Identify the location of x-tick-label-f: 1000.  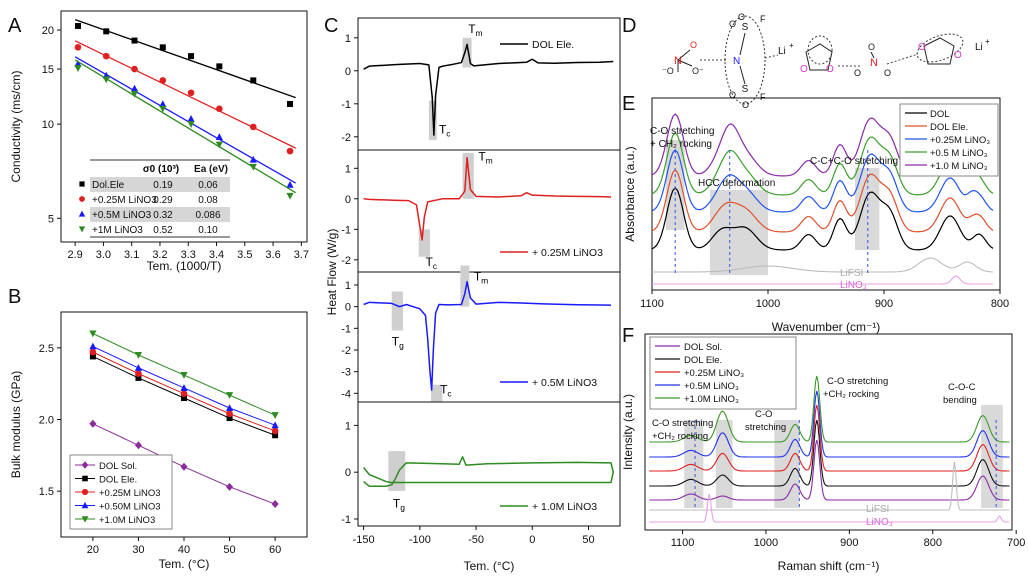
(766, 543).